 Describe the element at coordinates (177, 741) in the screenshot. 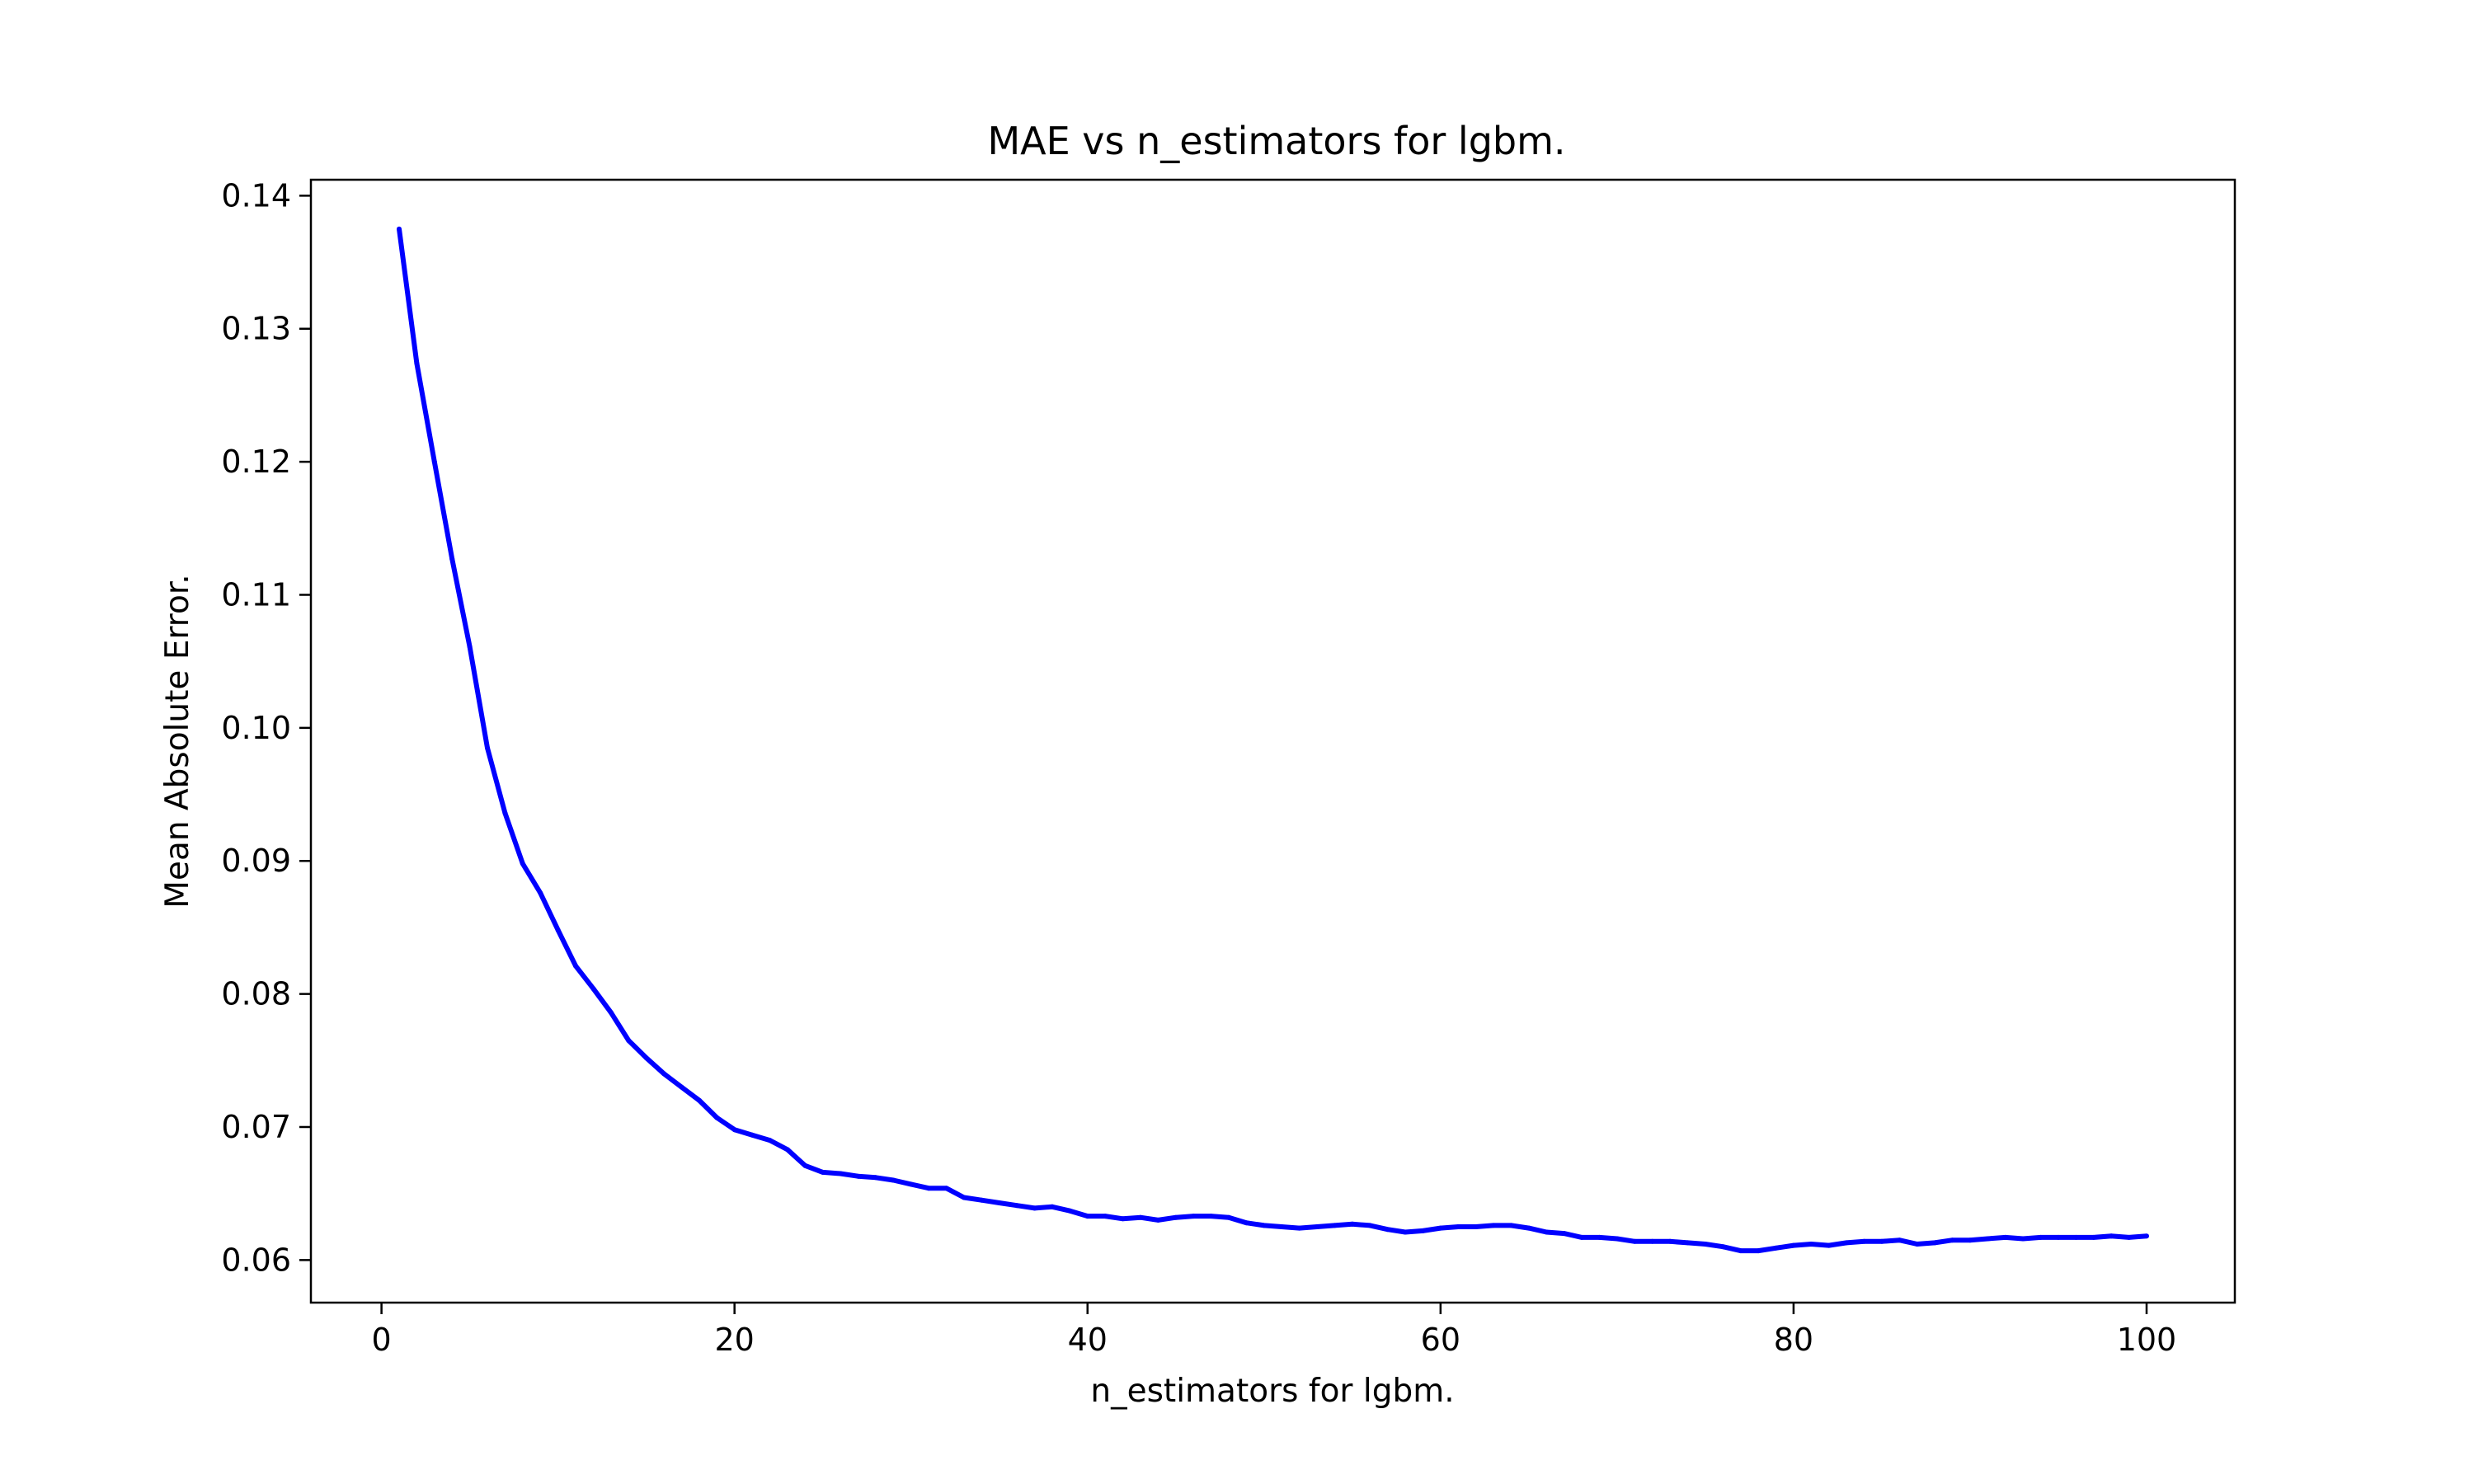

I see `y-axis-label: Mean Absolute Error.` at that location.